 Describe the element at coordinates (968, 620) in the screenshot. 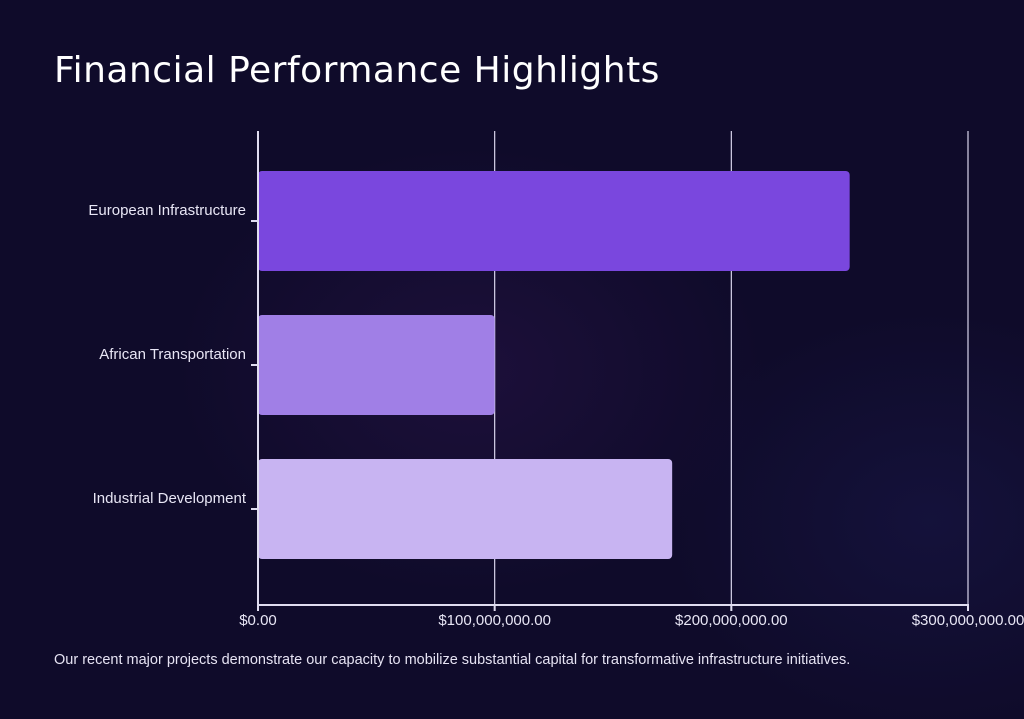

I see `x-tick-label: $300,000,000.00` at that location.